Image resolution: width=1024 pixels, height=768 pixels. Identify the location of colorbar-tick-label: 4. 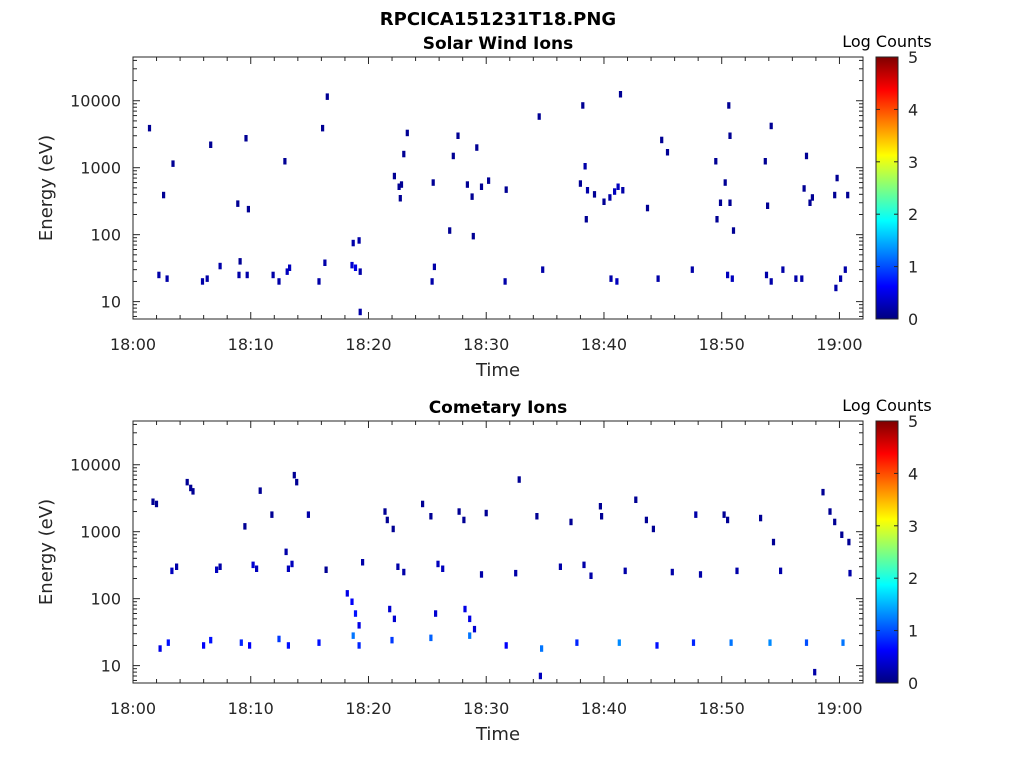
(913, 109).